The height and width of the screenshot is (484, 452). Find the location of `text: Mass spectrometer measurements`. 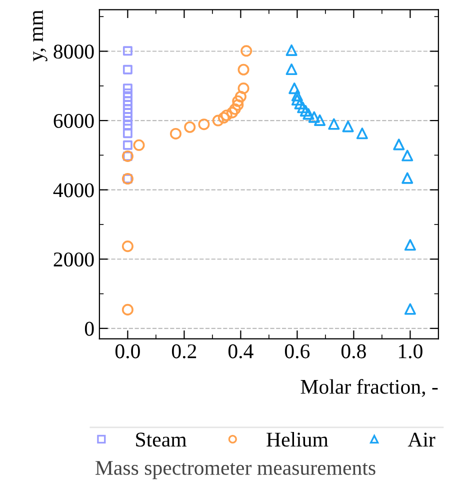

text: Mass spectrometer measurements is located at coordinates (236, 470).